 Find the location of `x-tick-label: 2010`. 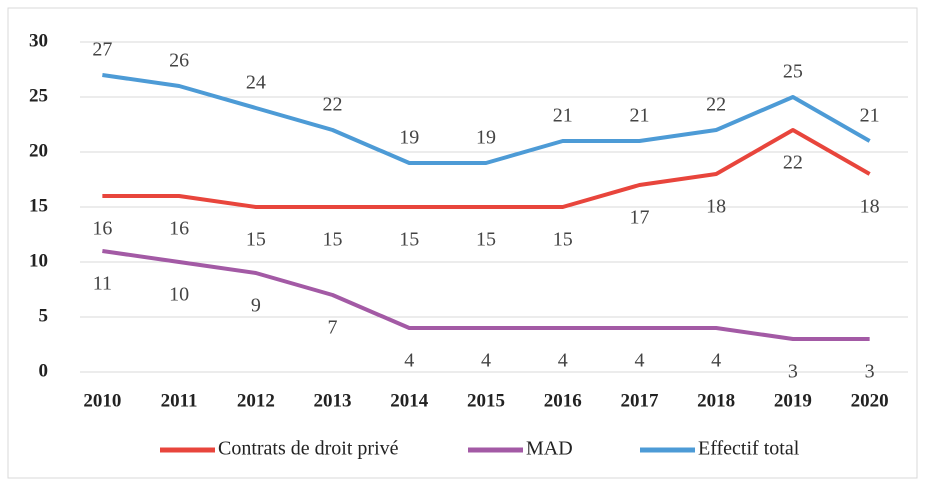

x-tick-label: 2010 is located at coordinates (102, 400).